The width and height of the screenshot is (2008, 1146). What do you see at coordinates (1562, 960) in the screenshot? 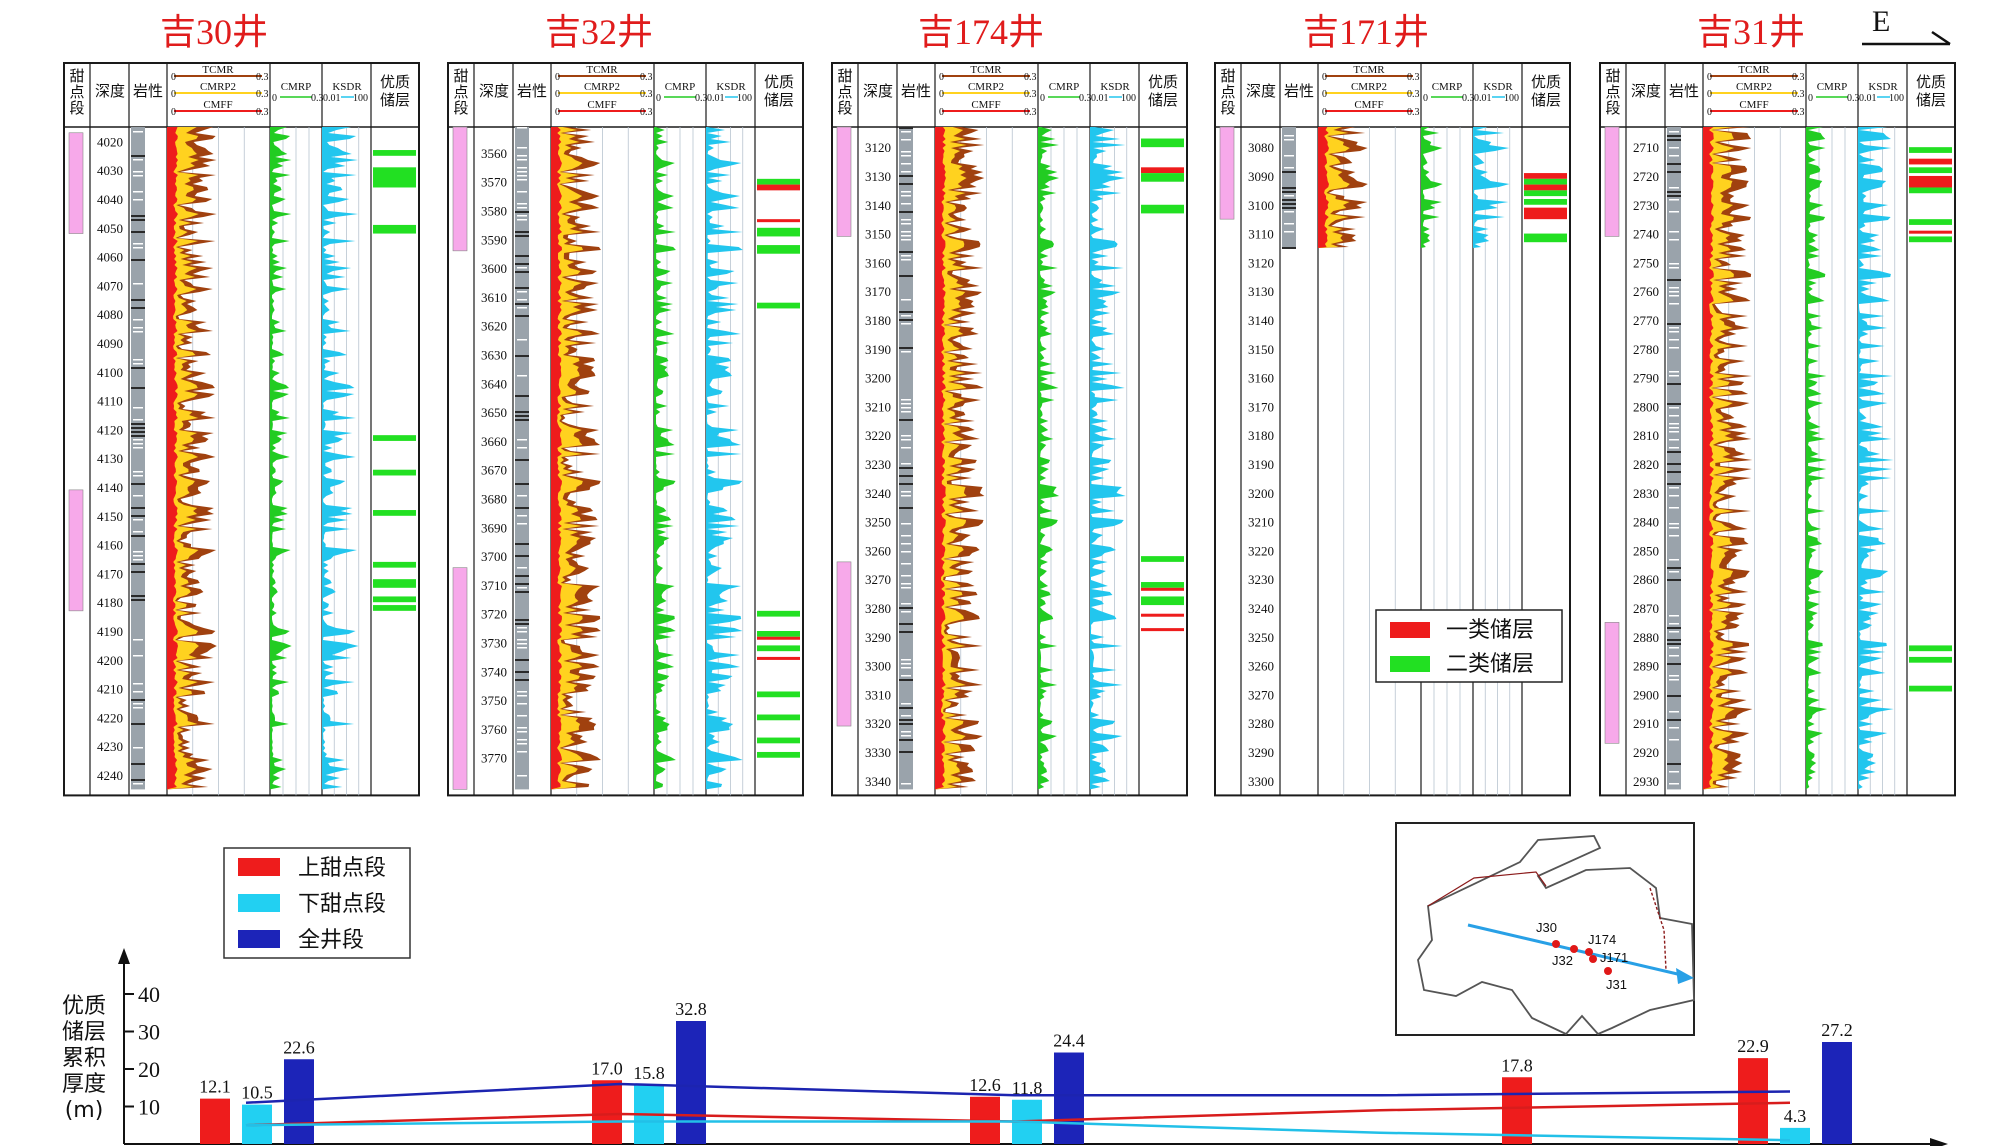
I see `map-label-j32: J32` at bounding box center [1562, 960].